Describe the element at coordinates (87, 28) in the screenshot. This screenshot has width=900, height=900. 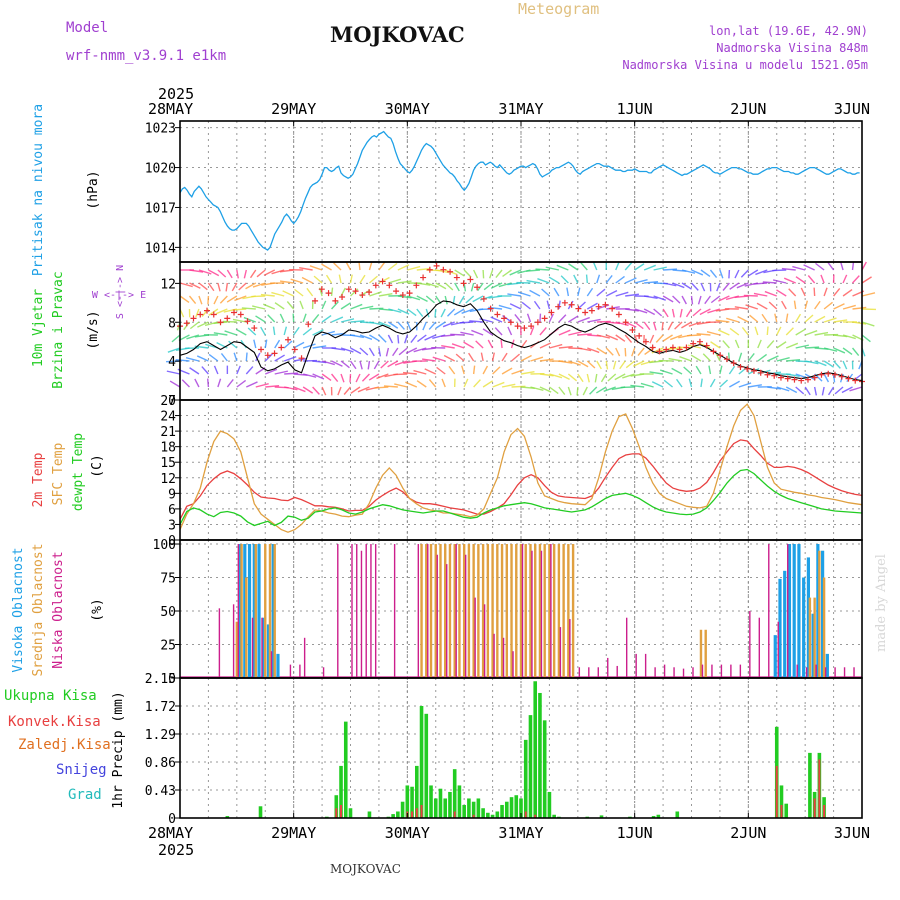
I see `model-label: Model` at that location.